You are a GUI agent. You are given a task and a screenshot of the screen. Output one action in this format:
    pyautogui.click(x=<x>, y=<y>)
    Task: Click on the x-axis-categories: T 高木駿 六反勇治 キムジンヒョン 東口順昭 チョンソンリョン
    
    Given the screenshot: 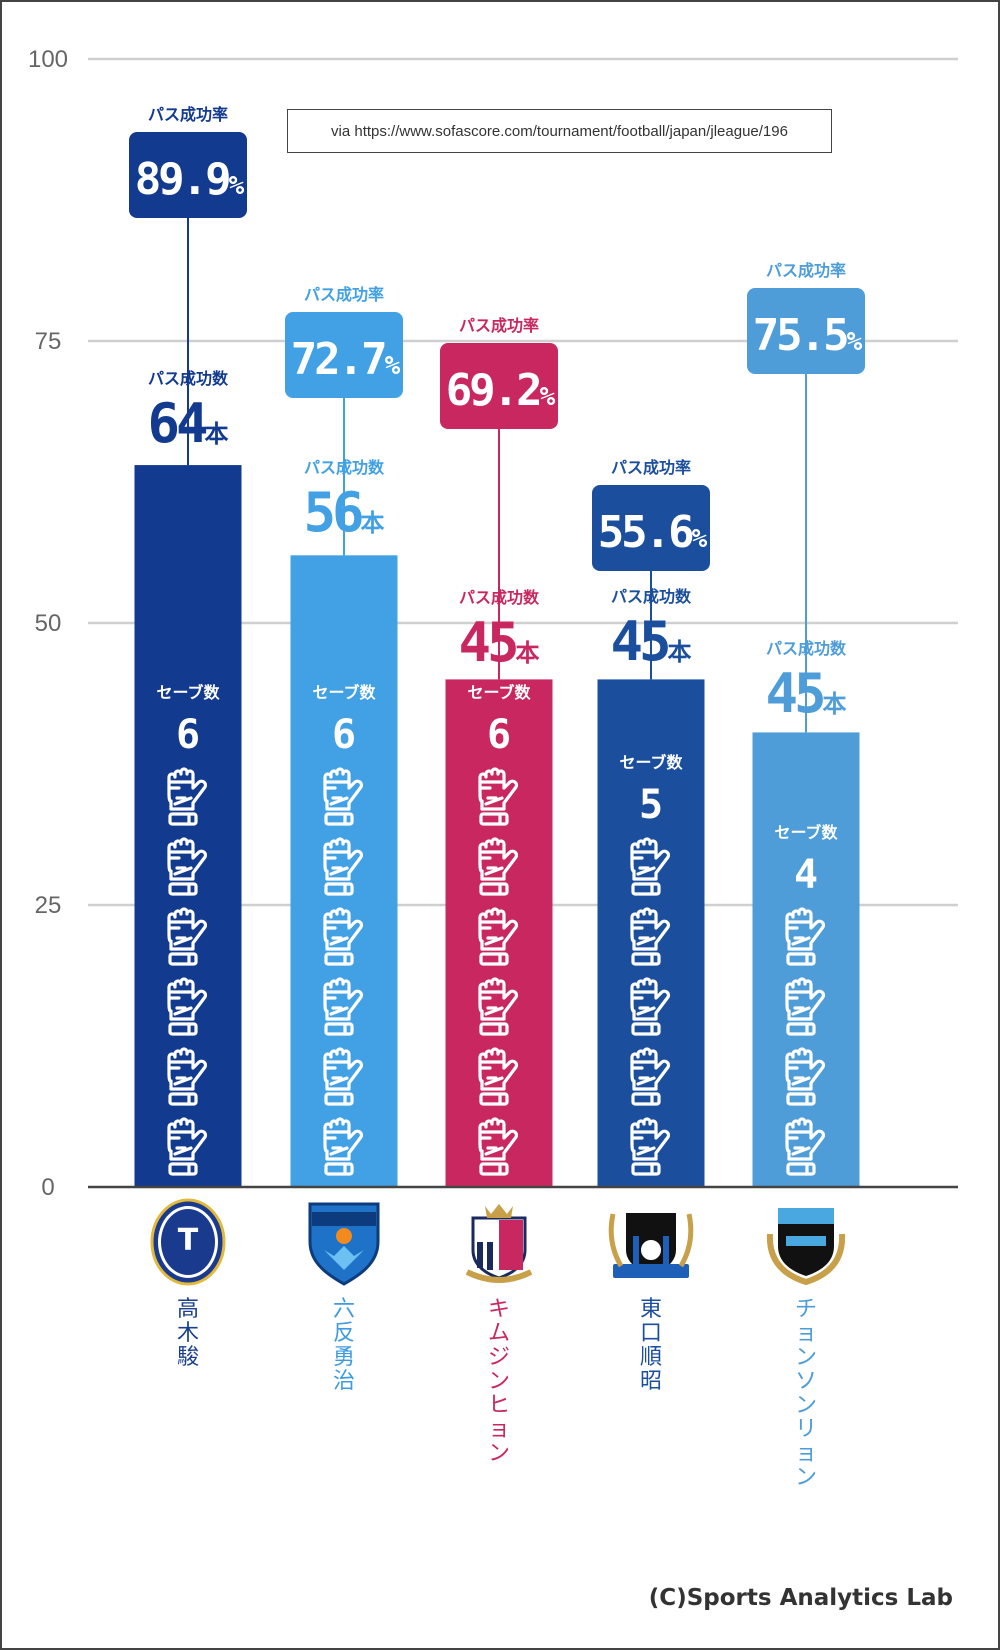 What is the action you would take?
    pyautogui.click(x=498, y=1344)
    